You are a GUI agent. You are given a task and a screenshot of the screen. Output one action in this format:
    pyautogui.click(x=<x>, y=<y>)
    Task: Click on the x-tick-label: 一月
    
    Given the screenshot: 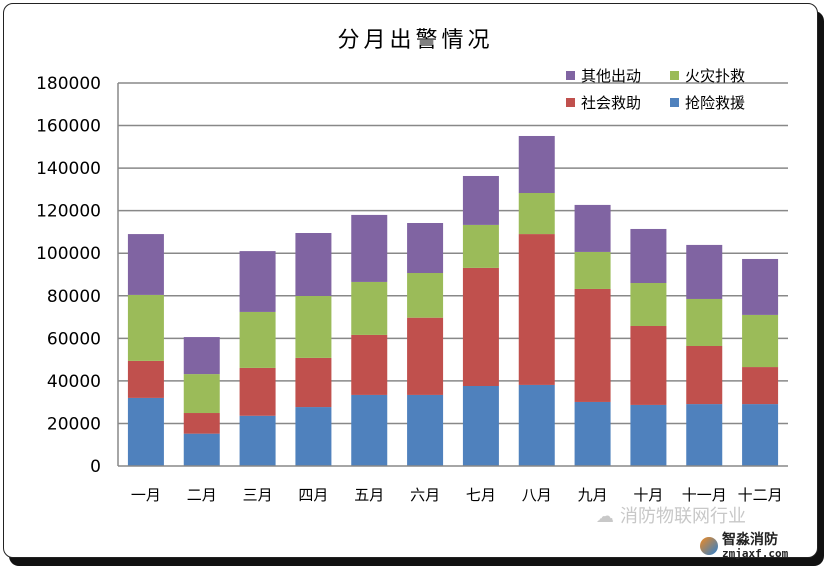 What is the action you would take?
    pyautogui.click(x=146, y=495)
    